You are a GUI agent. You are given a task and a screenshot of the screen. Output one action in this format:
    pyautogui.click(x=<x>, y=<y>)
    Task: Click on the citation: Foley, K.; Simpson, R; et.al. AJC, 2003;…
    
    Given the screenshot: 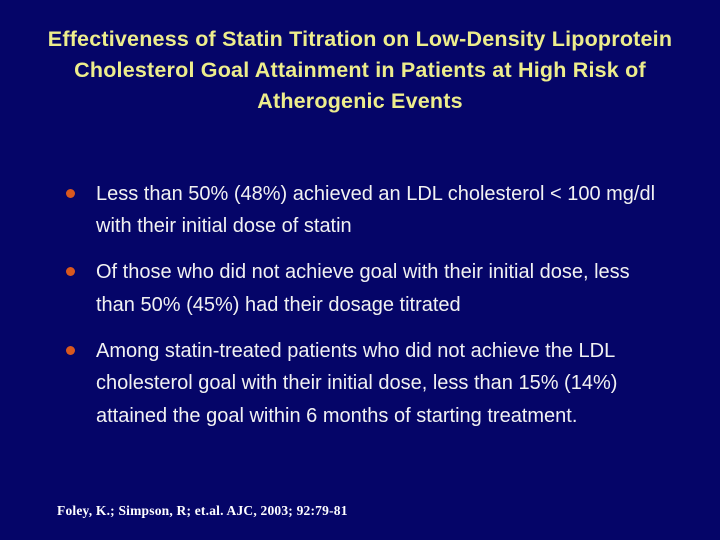 What is the action you would take?
    pyautogui.click(x=202, y=510)
    